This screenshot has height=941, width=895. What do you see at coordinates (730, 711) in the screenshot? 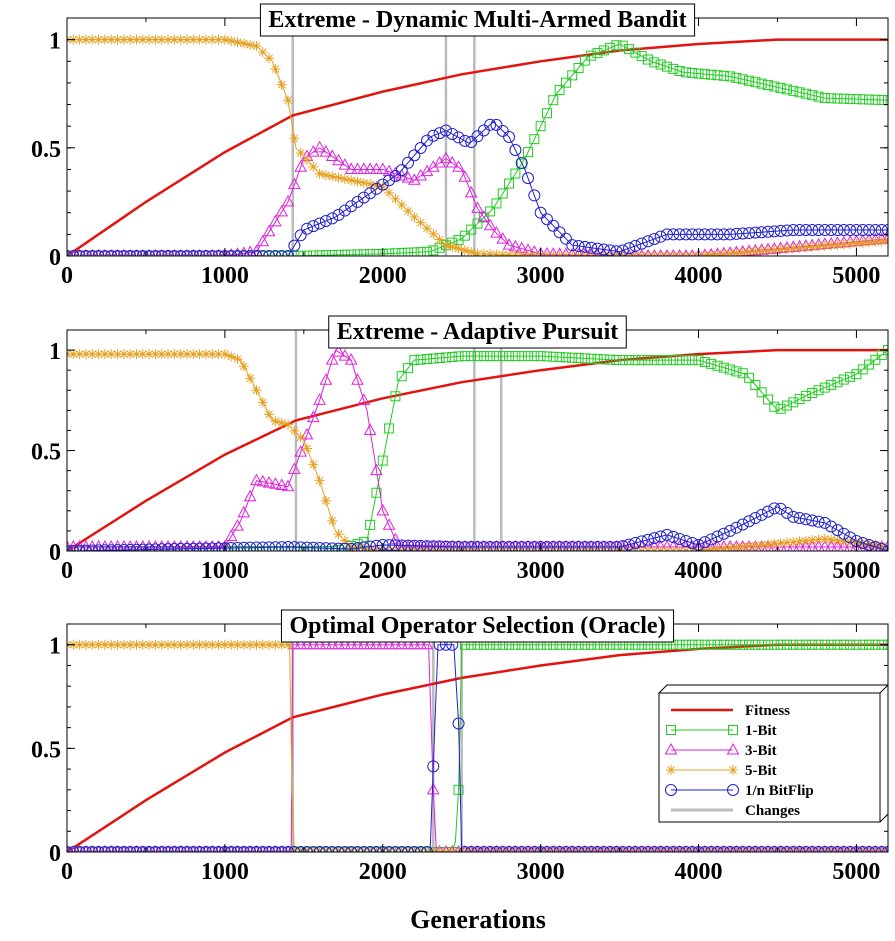
I see `legend-item: Fitness` at bounding box center [730, 711].